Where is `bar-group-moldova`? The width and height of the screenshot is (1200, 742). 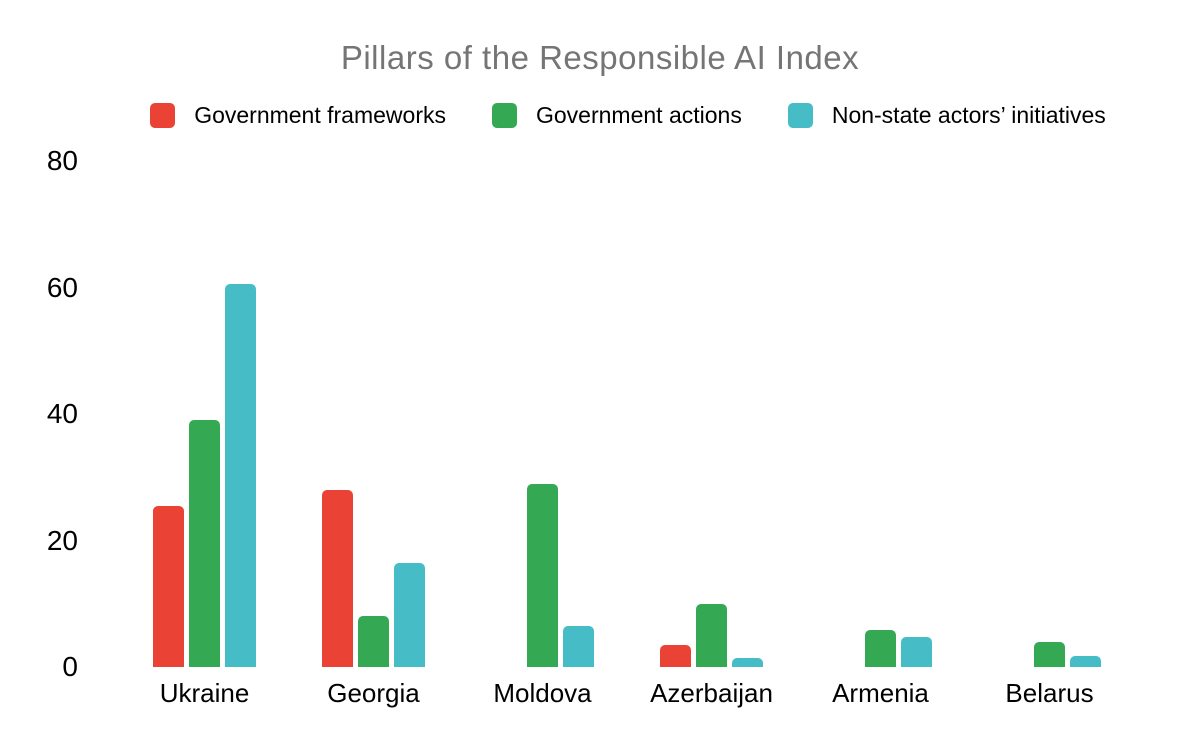 bar-group-moldova is located at coordinates (542, 414).